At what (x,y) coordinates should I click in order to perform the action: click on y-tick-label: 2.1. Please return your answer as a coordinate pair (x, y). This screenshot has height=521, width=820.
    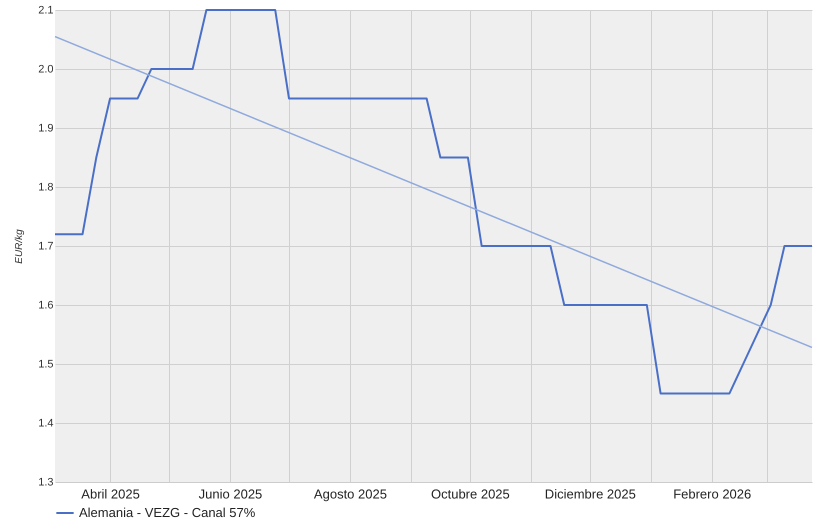
    Looking at the image, I should click on (46, 10).